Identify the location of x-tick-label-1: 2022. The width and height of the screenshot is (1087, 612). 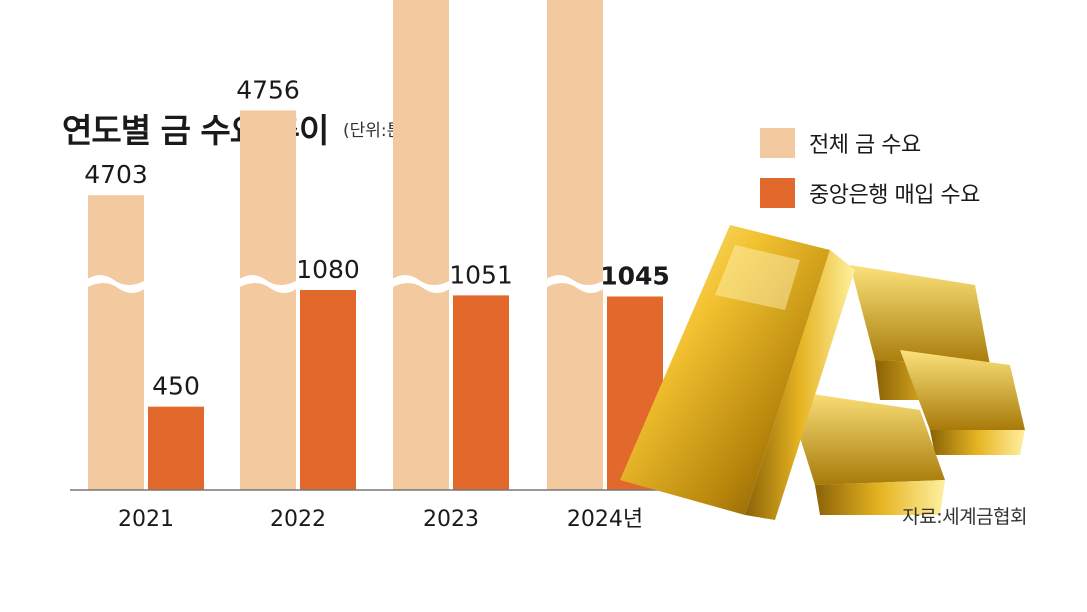
(298, 519).